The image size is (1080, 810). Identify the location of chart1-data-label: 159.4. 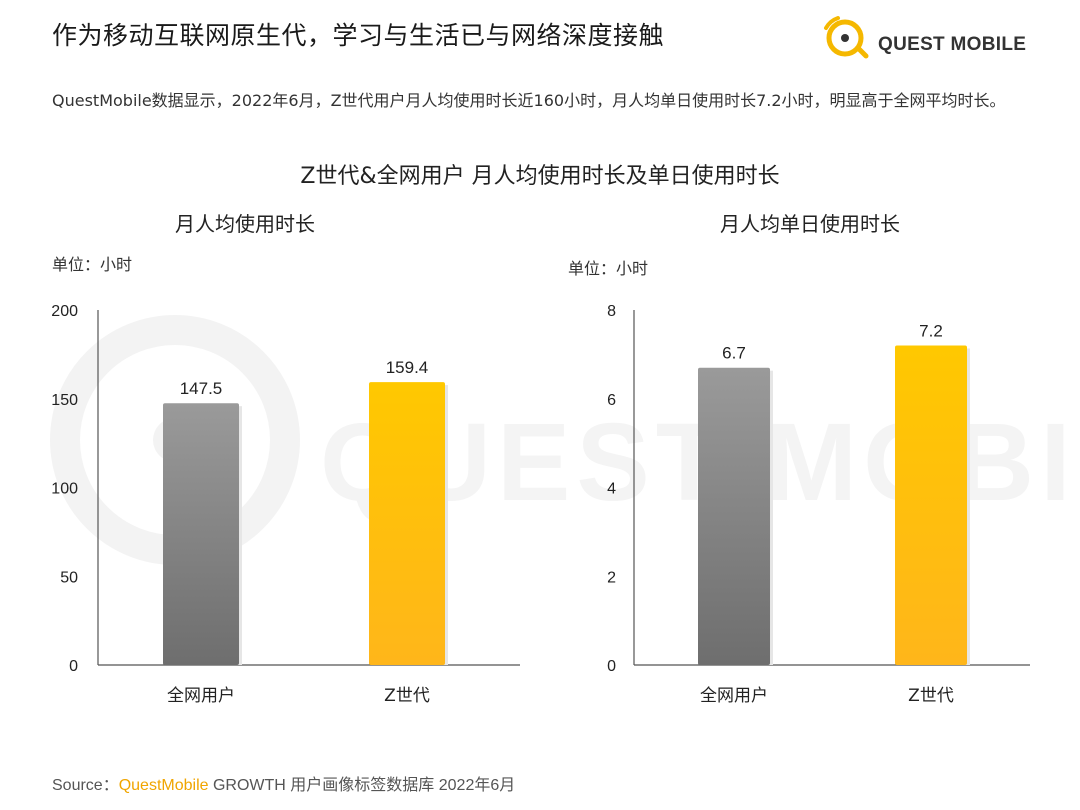
(407, 367).